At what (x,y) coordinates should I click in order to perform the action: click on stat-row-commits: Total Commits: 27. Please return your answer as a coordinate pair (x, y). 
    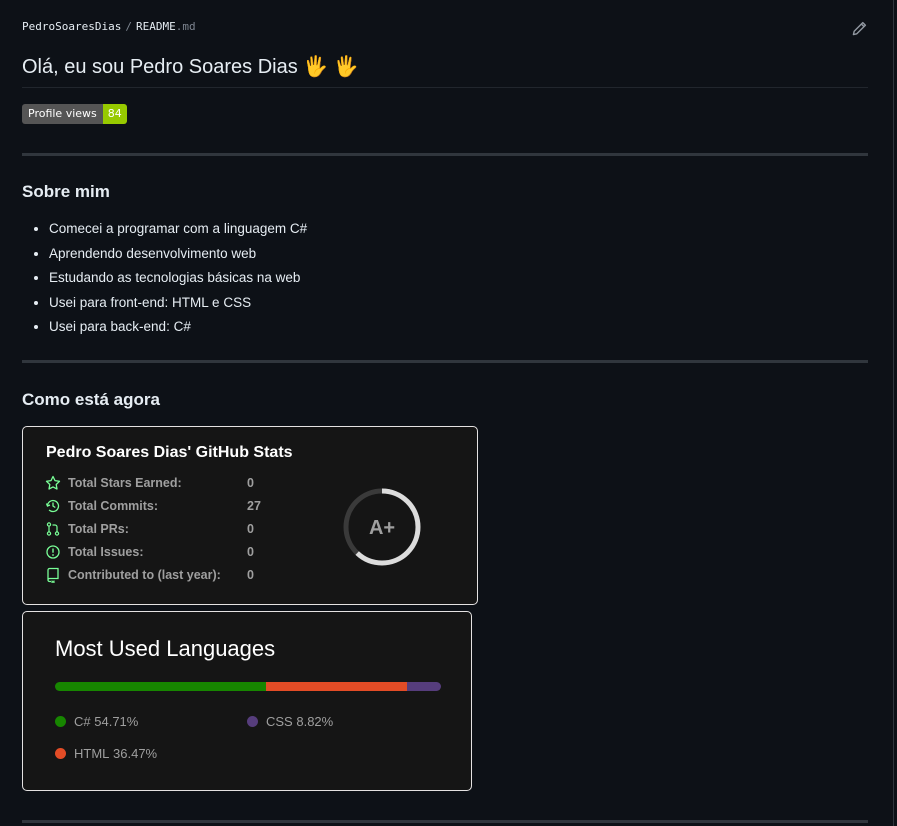
    Looking at the image, I should click on (153, 506).